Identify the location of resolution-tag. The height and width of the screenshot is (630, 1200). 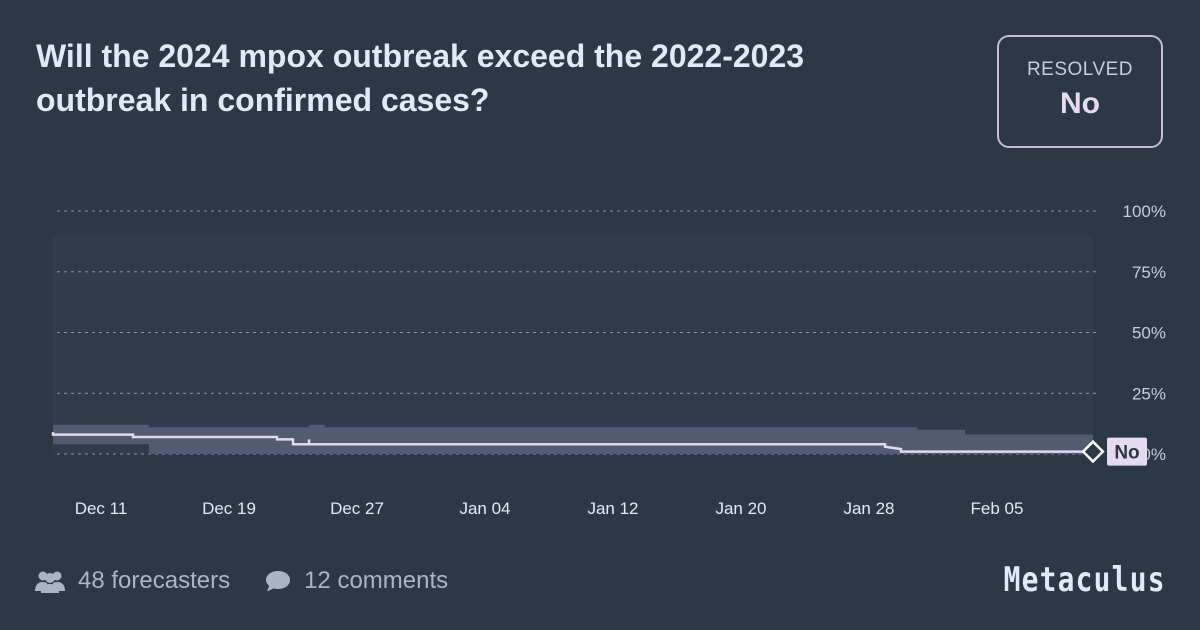
(1127, 451).